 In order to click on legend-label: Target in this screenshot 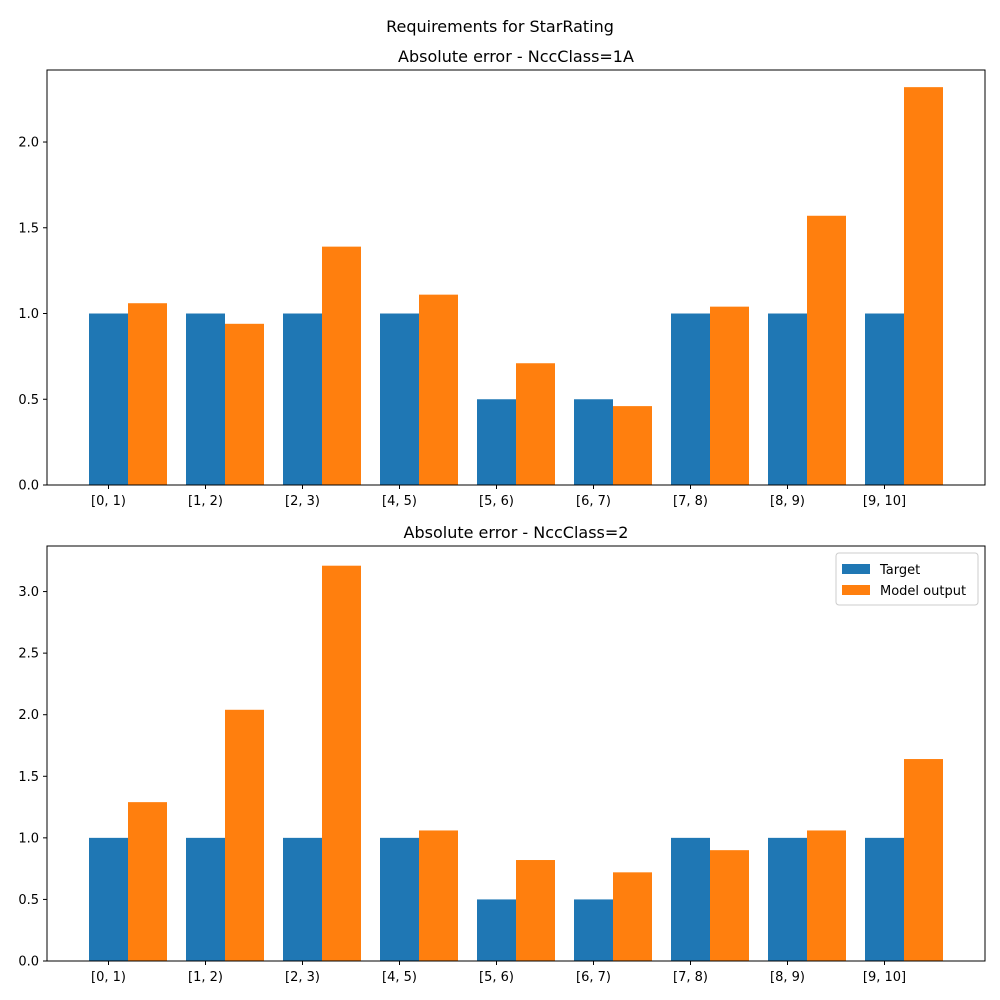, I will do `click(899, 570)`.